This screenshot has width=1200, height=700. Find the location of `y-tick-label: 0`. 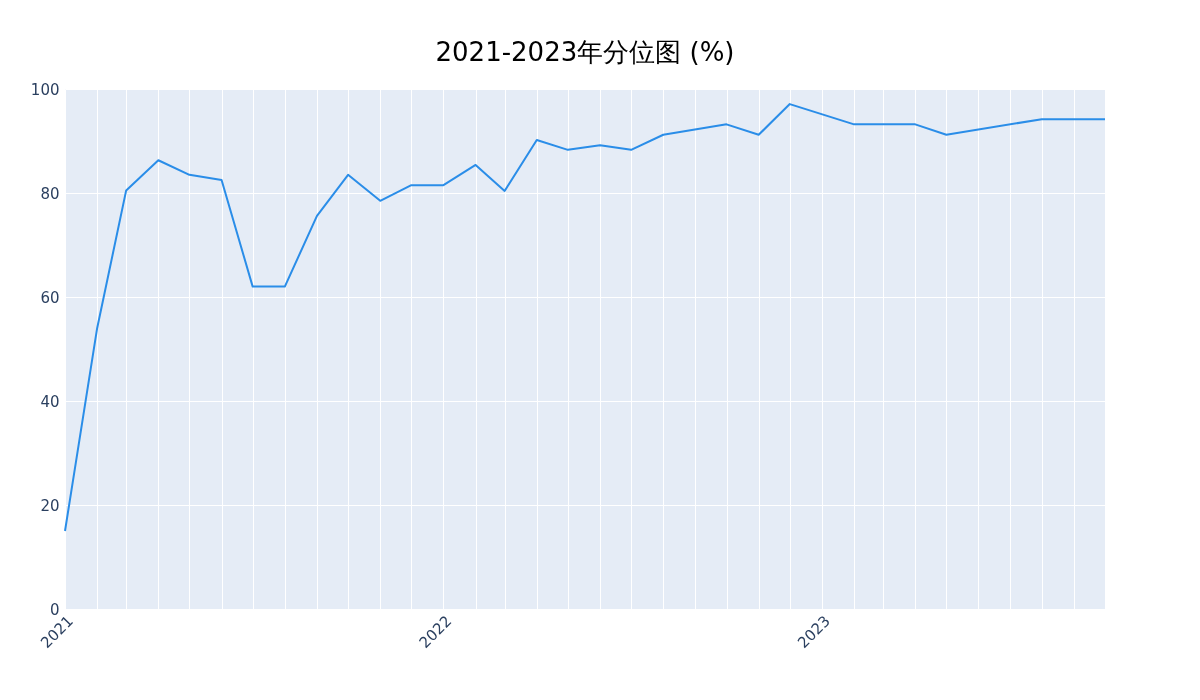

y-tick-label: 0 is located at coordinates (54, 609).